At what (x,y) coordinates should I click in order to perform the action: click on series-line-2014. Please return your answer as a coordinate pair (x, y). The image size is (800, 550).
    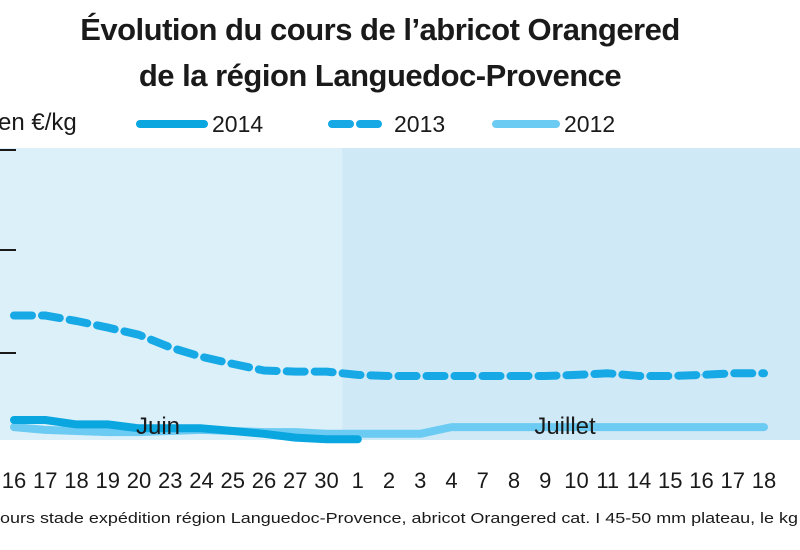
    Looking at the image, I should click on (186, 430).